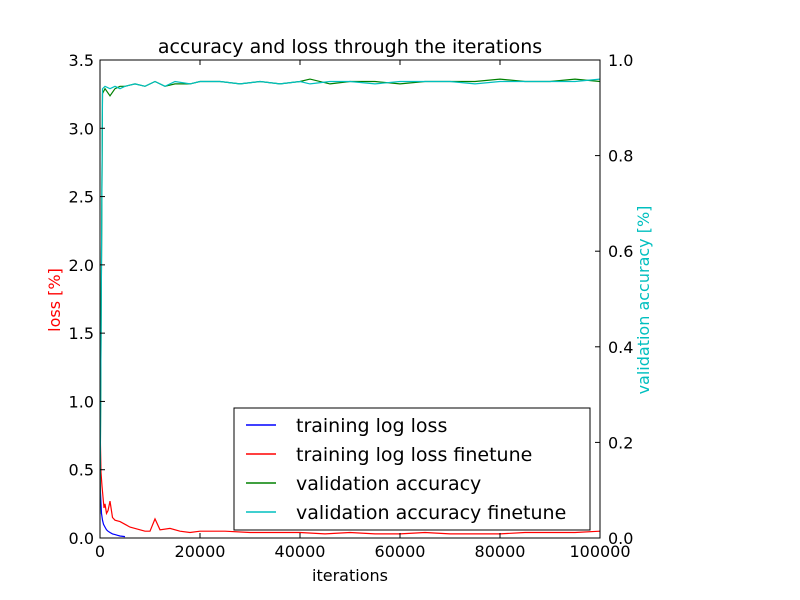  Describe the element at coordinates (81, 538) in the screenshot. I see `y-left-tick-label: 0.0` at that location.